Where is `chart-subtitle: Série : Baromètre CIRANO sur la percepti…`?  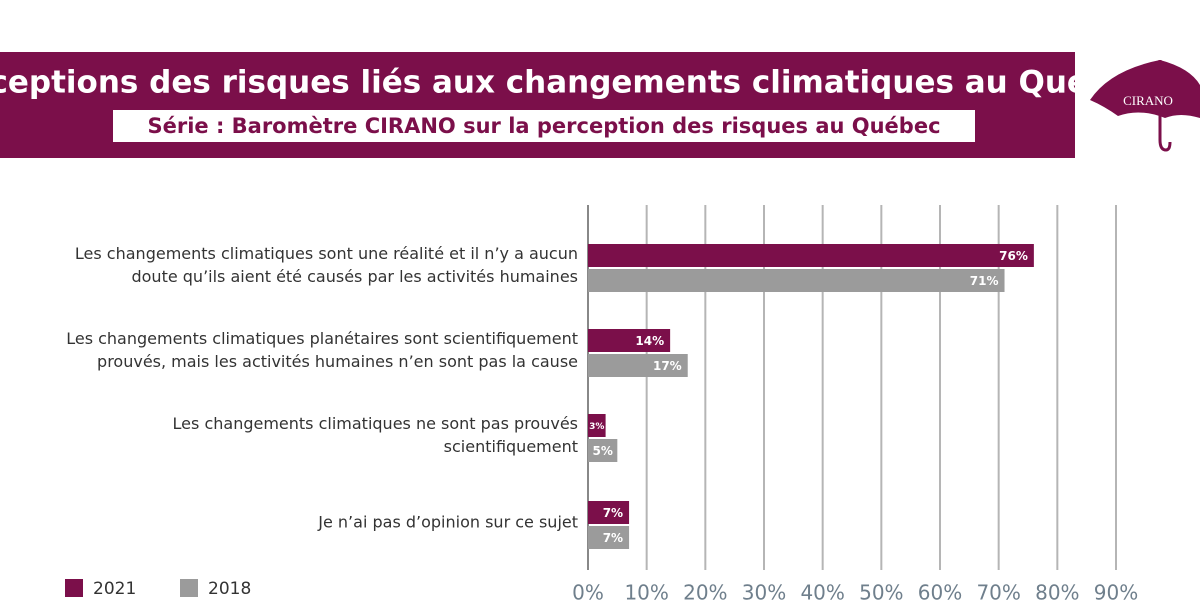 chart-subtitle: Série : Baromètre CIRANO sur la percepti… is located at coordinates (543, 126).